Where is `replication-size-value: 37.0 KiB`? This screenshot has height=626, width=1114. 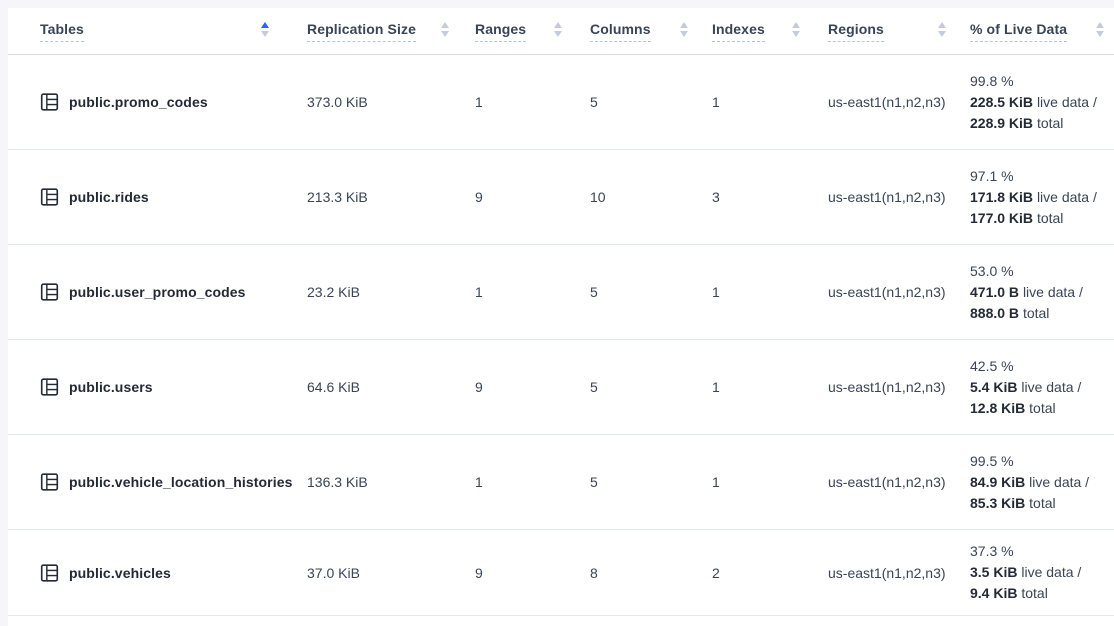
replication-size-value: 37.0 KiB is located at coordinates (333, 572).